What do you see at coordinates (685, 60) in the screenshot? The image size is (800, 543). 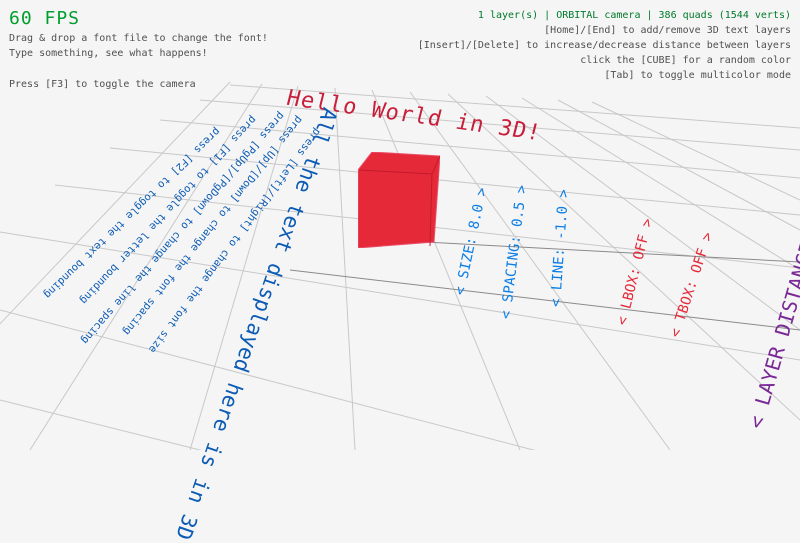 I see `hint-cube: click the [CUBE] for a random color` at bounding box center [685, 60].